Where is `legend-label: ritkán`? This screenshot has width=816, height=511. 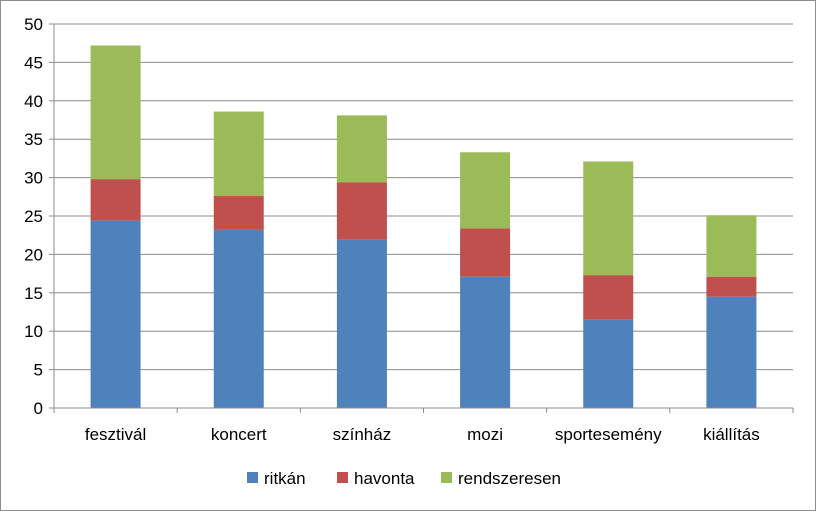
legend-label: ritkán is located at coordinates (285, 478).